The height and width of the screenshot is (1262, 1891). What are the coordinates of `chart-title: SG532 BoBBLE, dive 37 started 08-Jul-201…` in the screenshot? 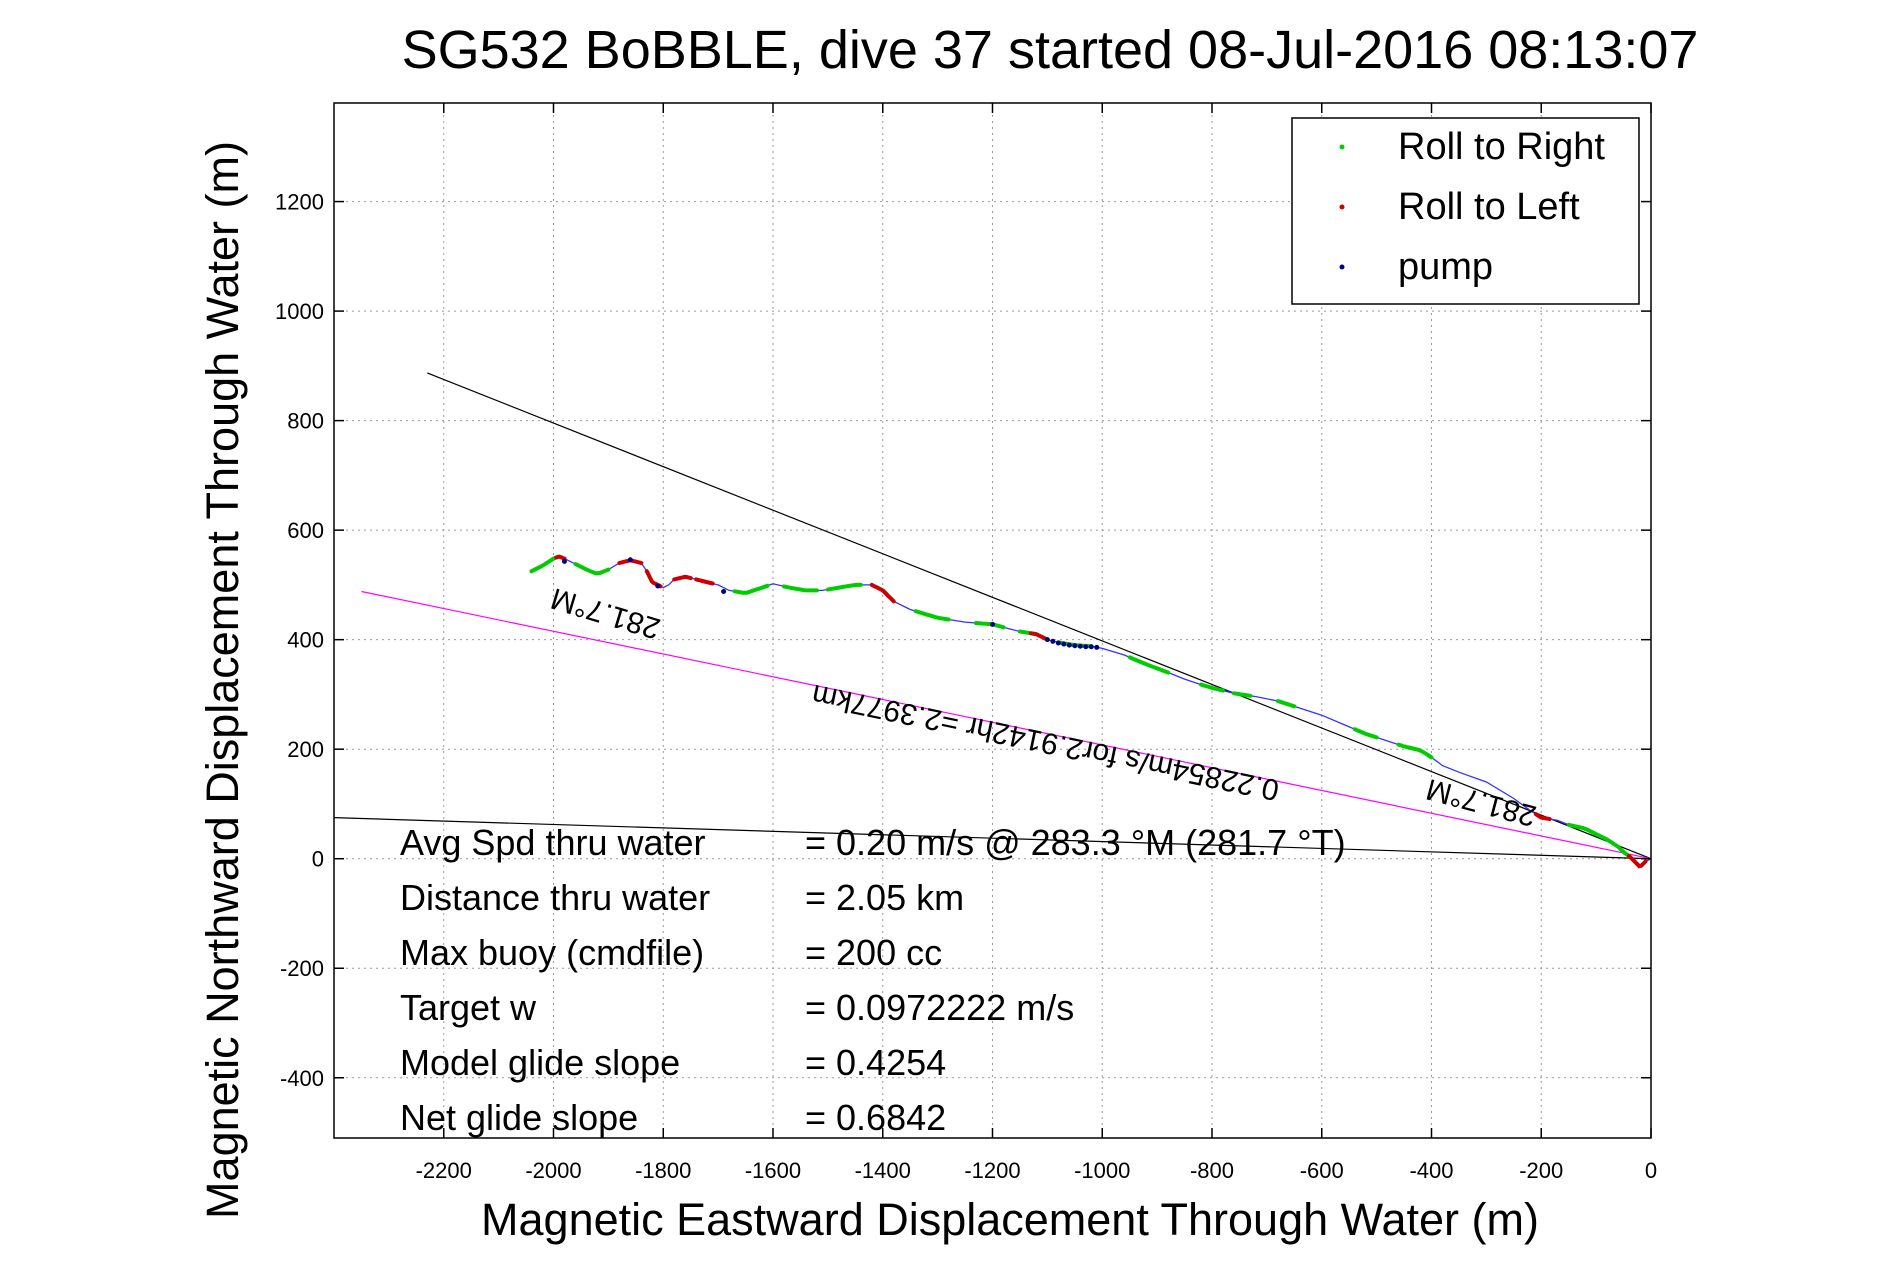 It's located at (1050, 50).